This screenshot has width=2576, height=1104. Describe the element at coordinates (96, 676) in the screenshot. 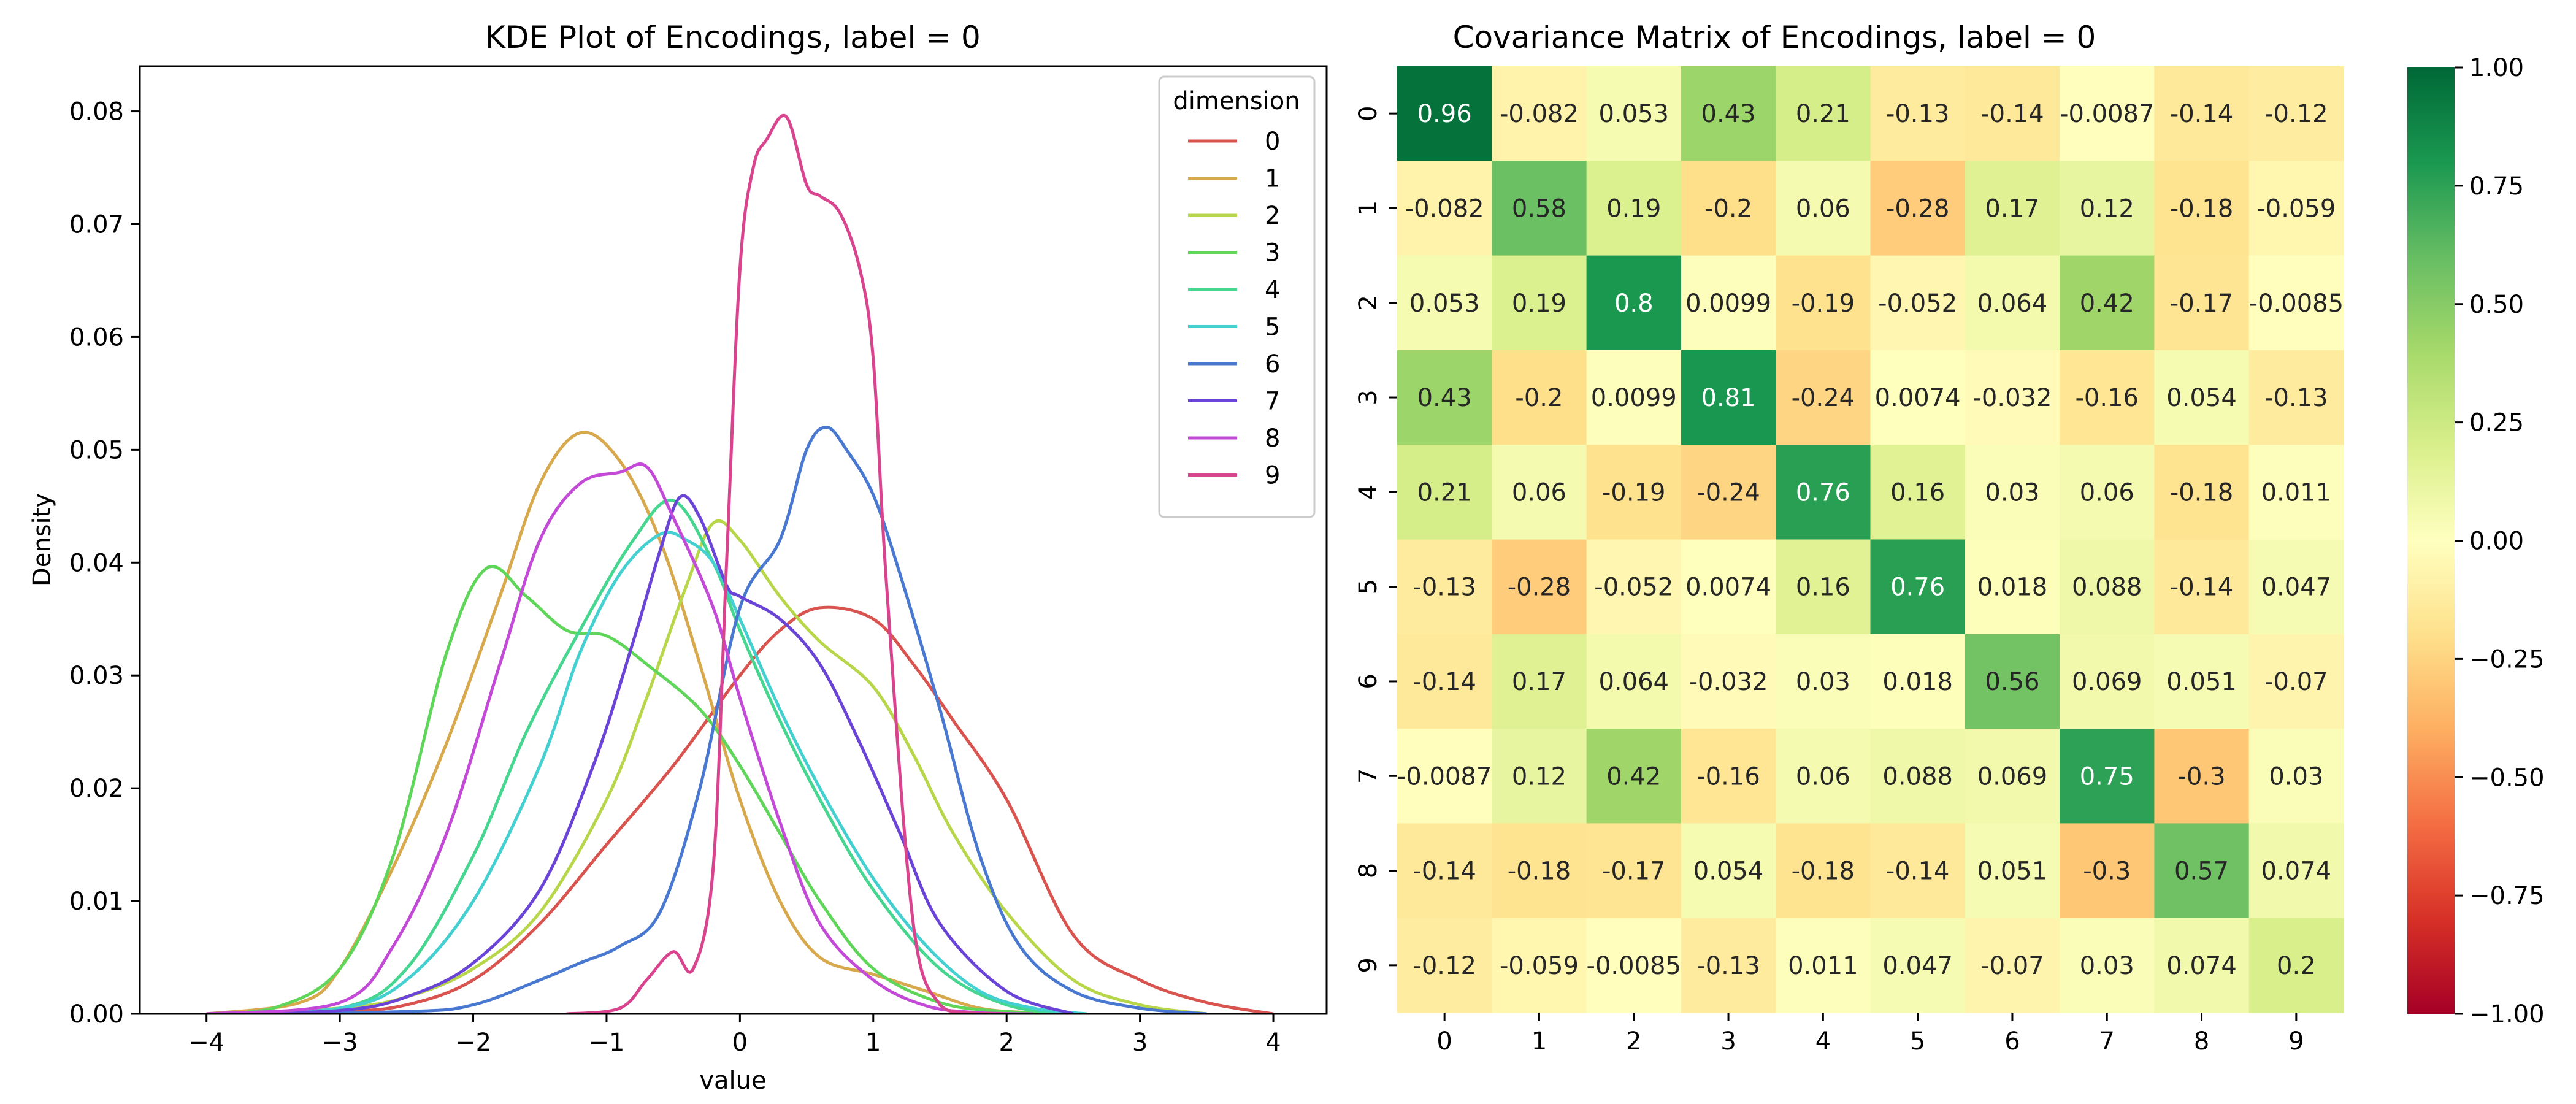

I see `y-tick-label: 0.03` at that location.